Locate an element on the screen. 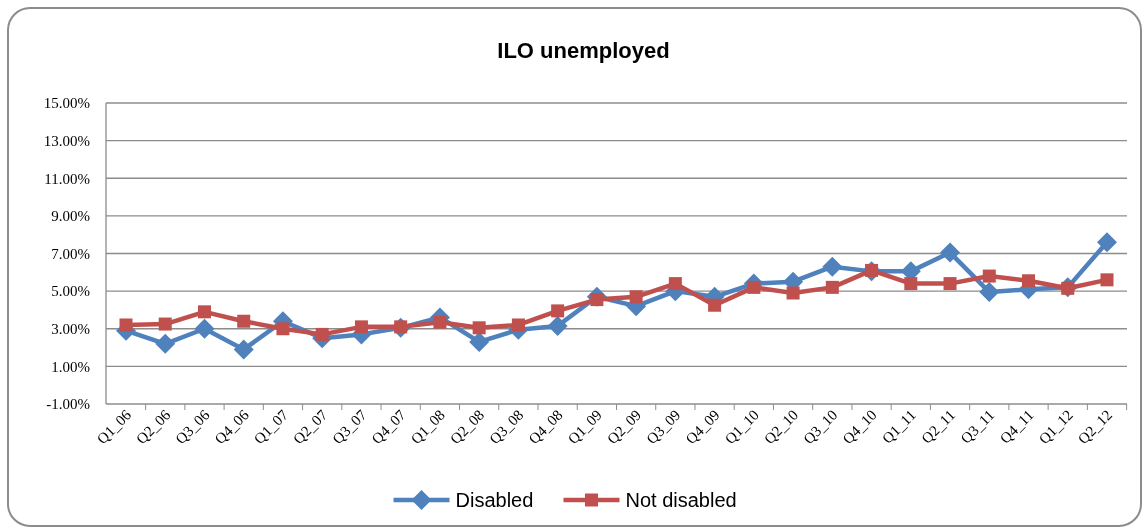 The height and width of the screenshot is (532, 1147). y-tick-label: 9.00% is located at coordinates (70, 216).